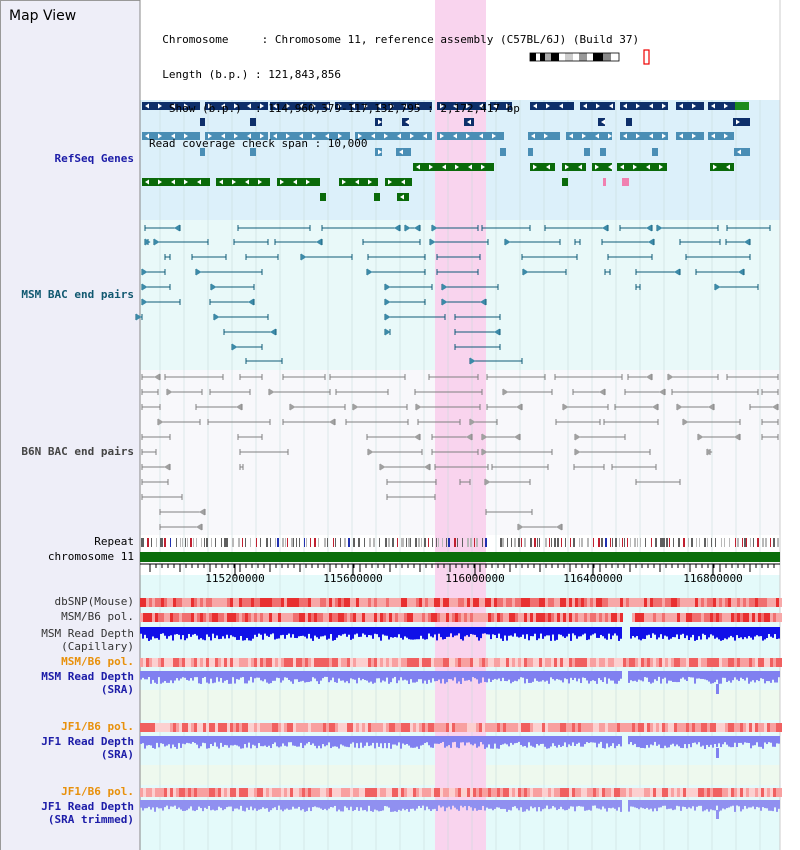  What do you see at coordinates (87, 633) in the screenshot?
I see `track-label-msm-depth-capillary: MSM Read Depth` at bounding box center [87, 633].